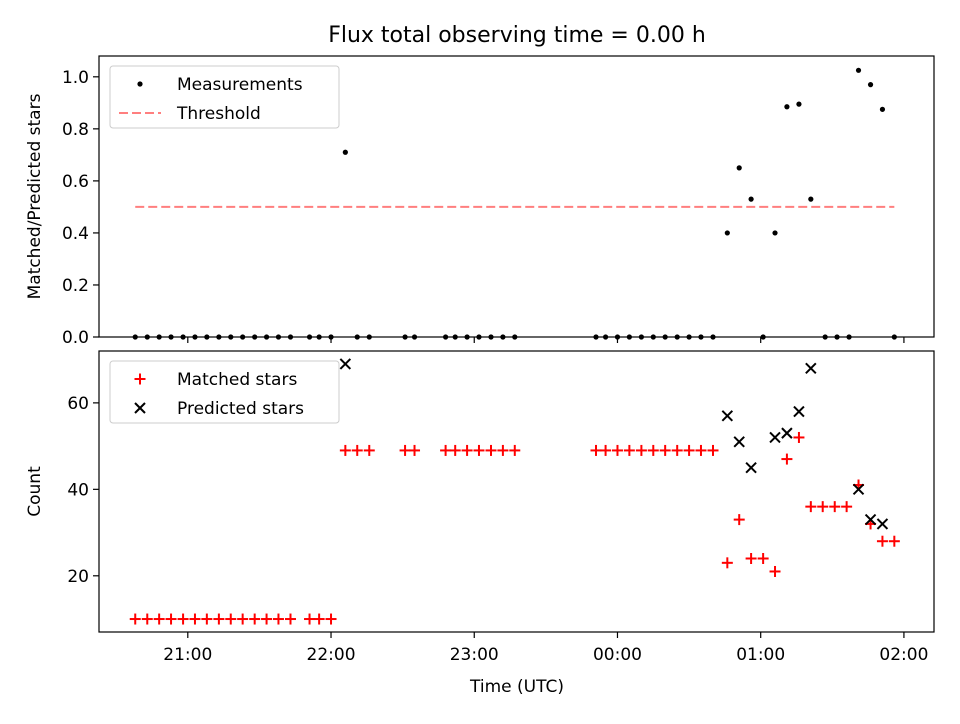 This screenshot has height=724, width=960. What do you see at coordinates (617, 655) in the screenshot?
I see `x-tick-label: 00:00` at bounding box center [617, 655].